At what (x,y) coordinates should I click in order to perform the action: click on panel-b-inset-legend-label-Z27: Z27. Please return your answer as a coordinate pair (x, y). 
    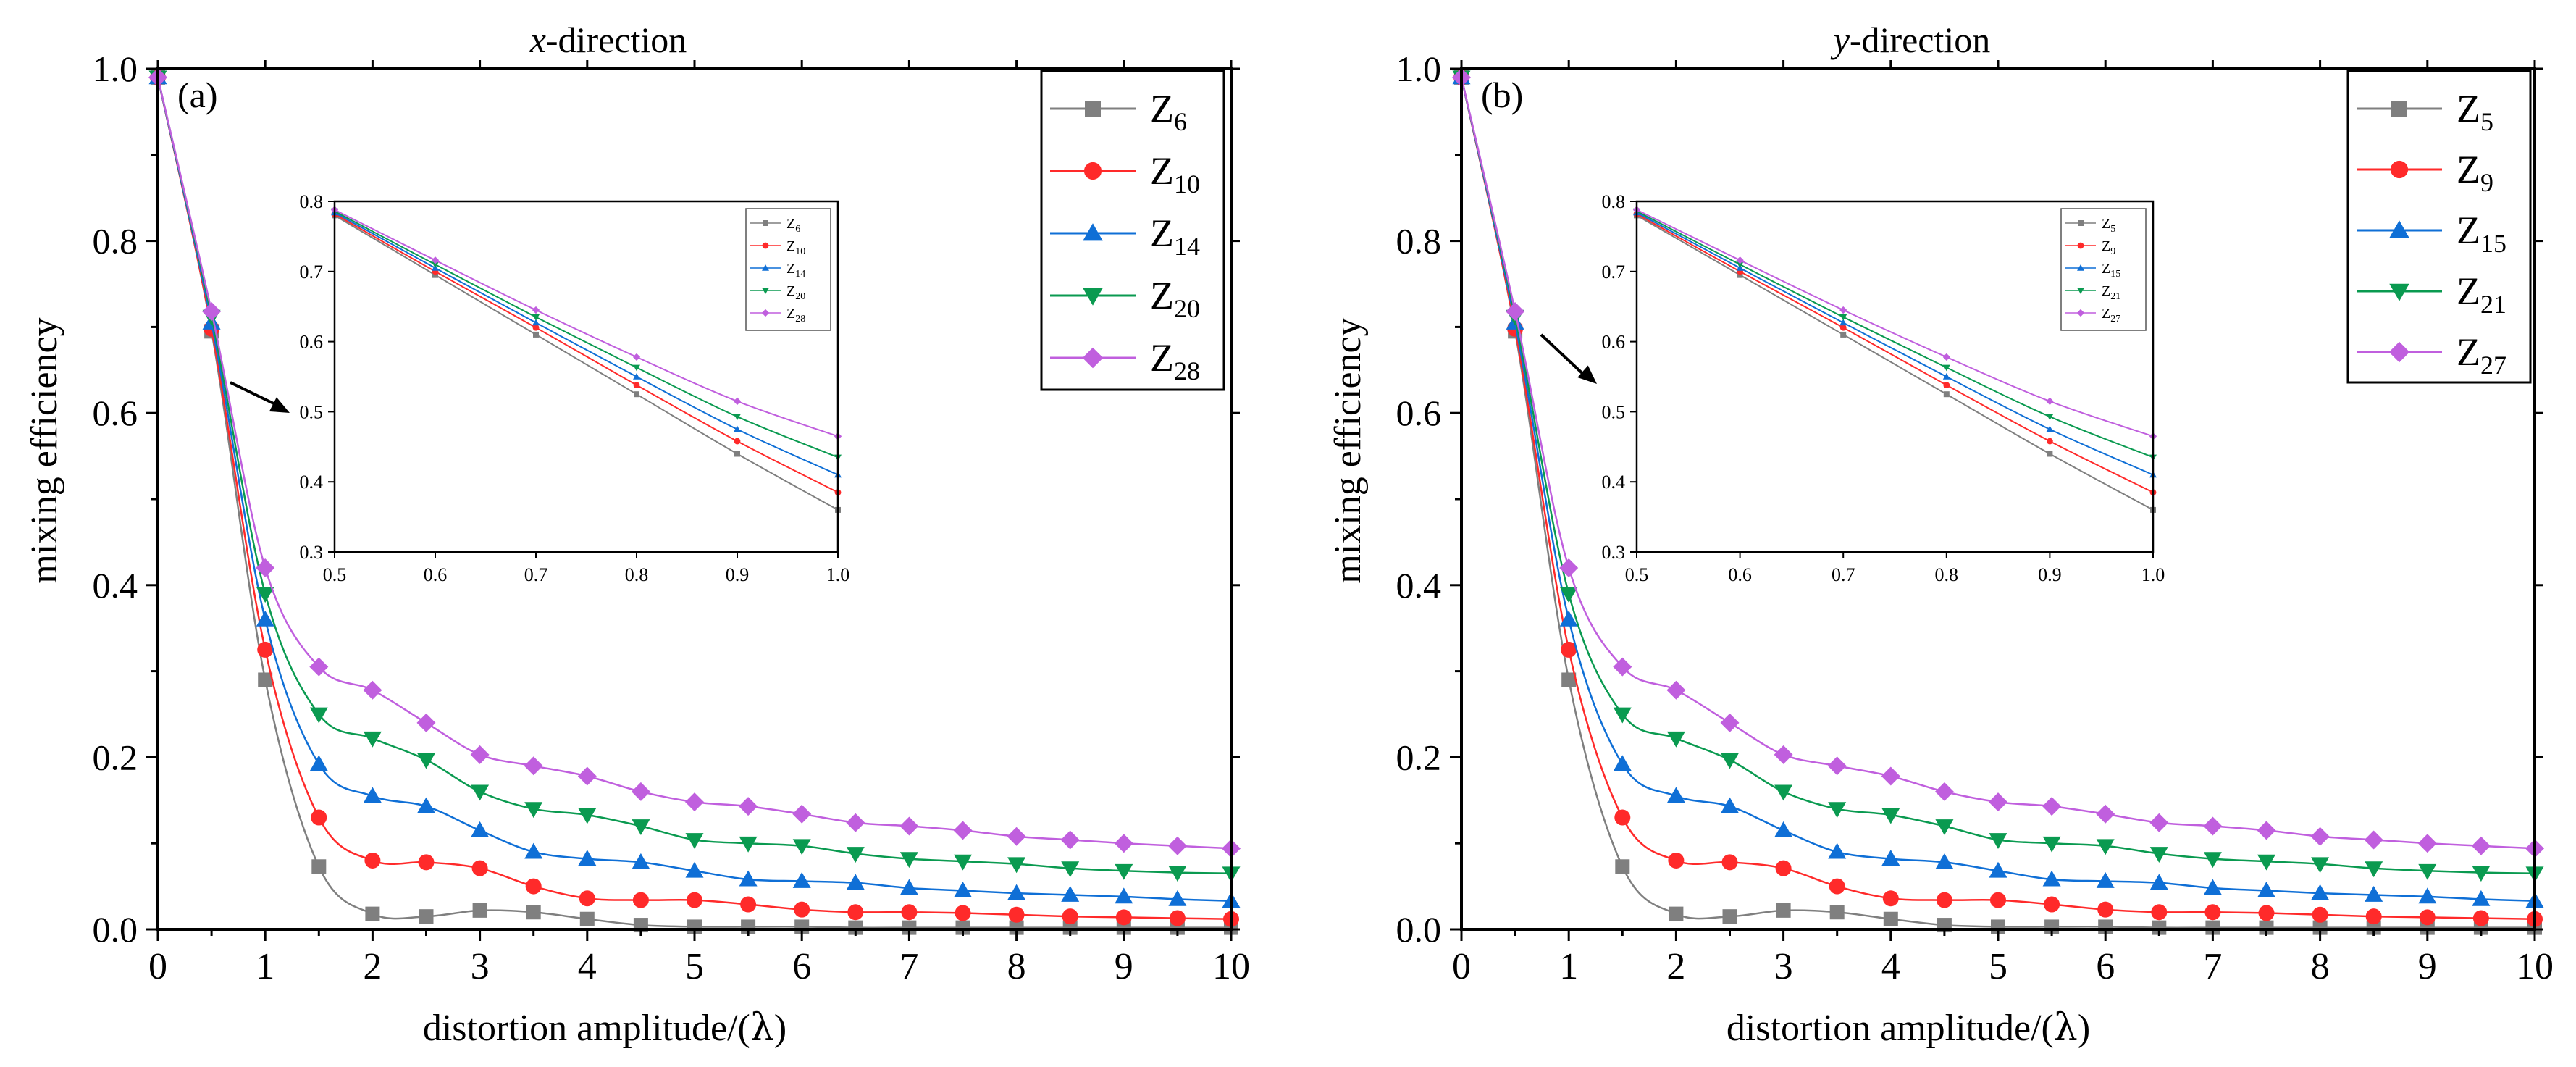
    Looking at the image, I should click on (2111, 315).